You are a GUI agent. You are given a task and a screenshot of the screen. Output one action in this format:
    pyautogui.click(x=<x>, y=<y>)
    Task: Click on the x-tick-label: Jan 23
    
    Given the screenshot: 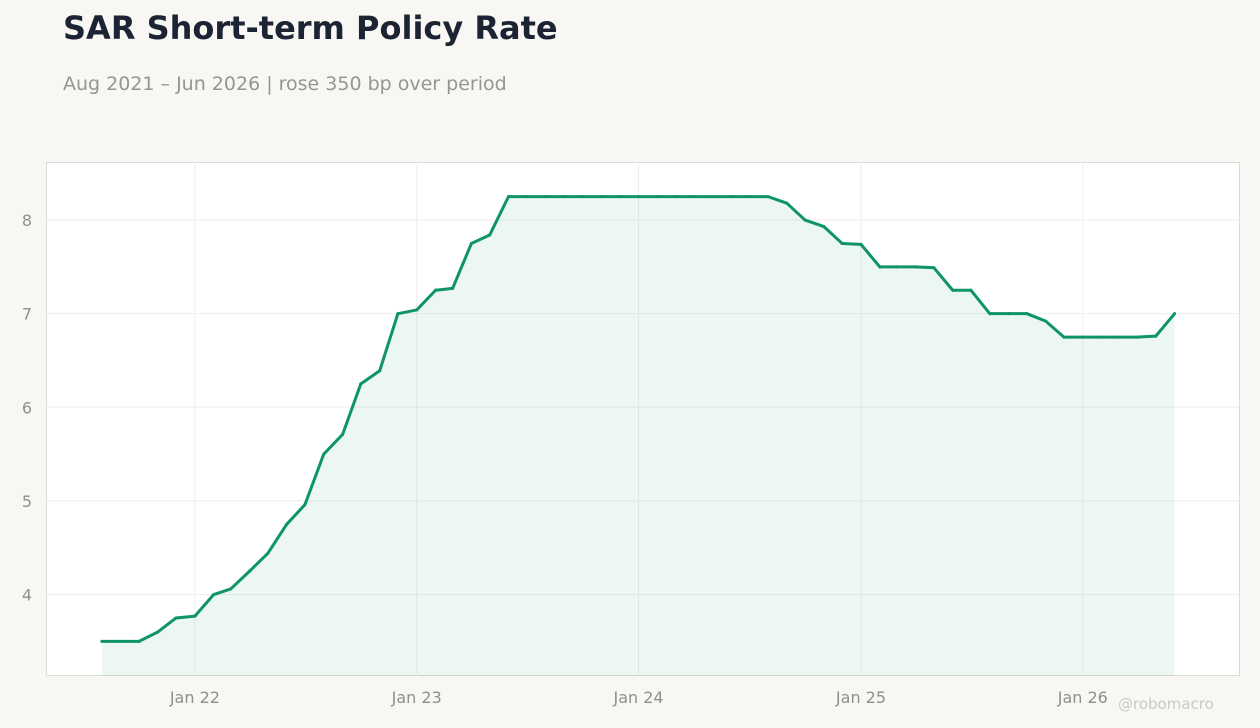 What is the action you would take?
    pyautogui.click(x=416, y=697)
    